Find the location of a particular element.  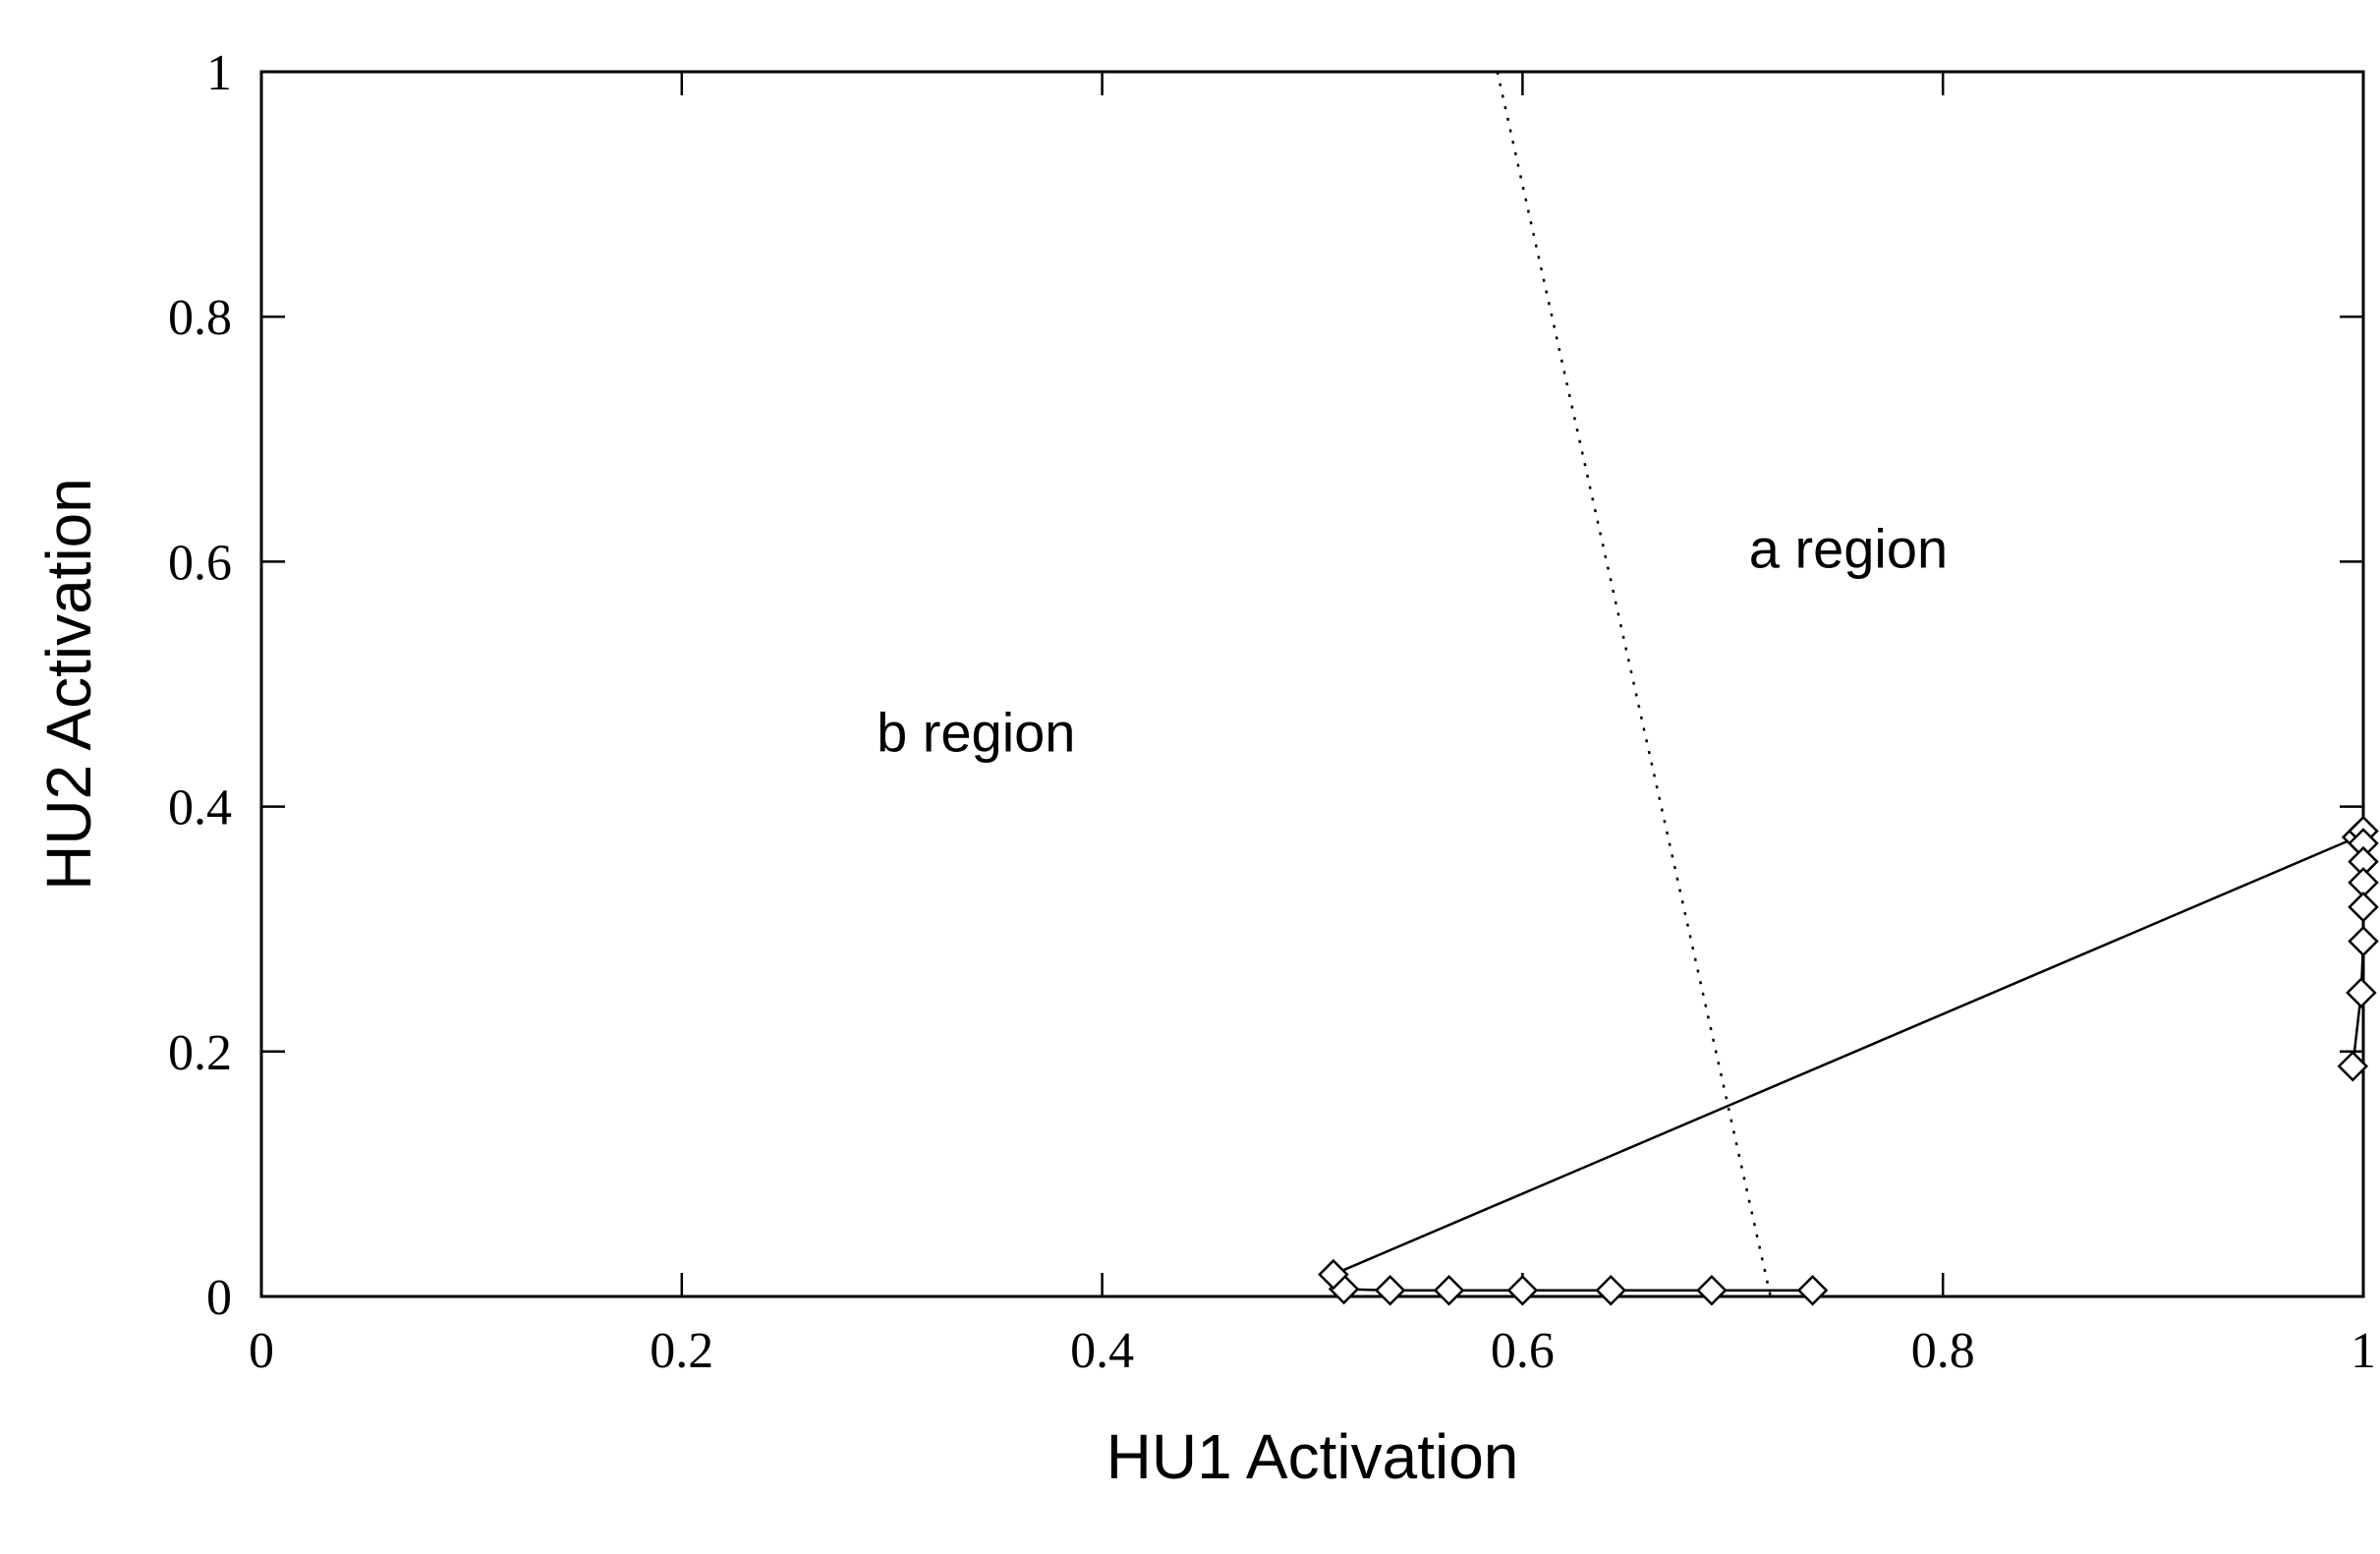

trajectory-line is located at coordinates (1848, 1061).